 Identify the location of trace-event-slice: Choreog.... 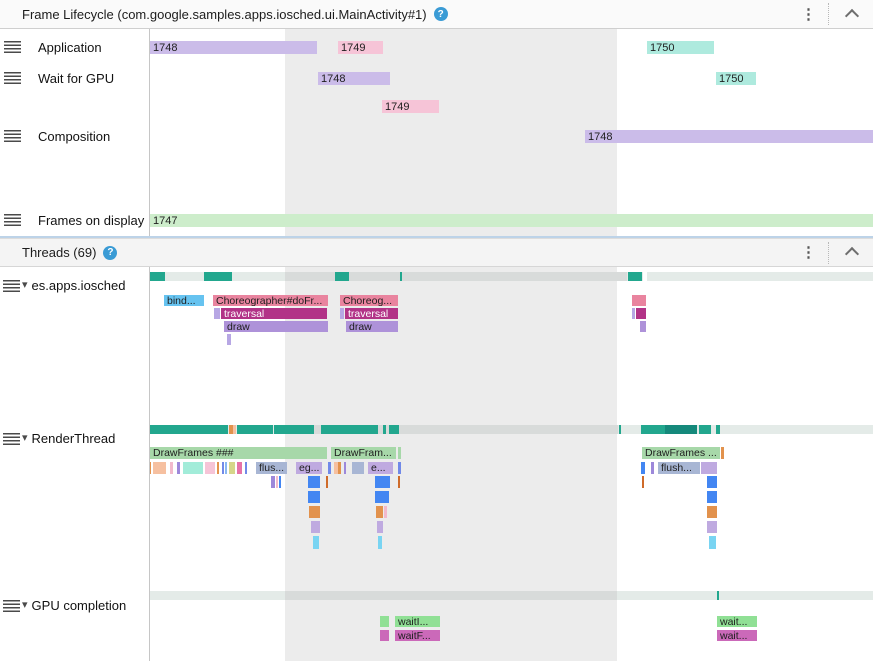
(369, 300).